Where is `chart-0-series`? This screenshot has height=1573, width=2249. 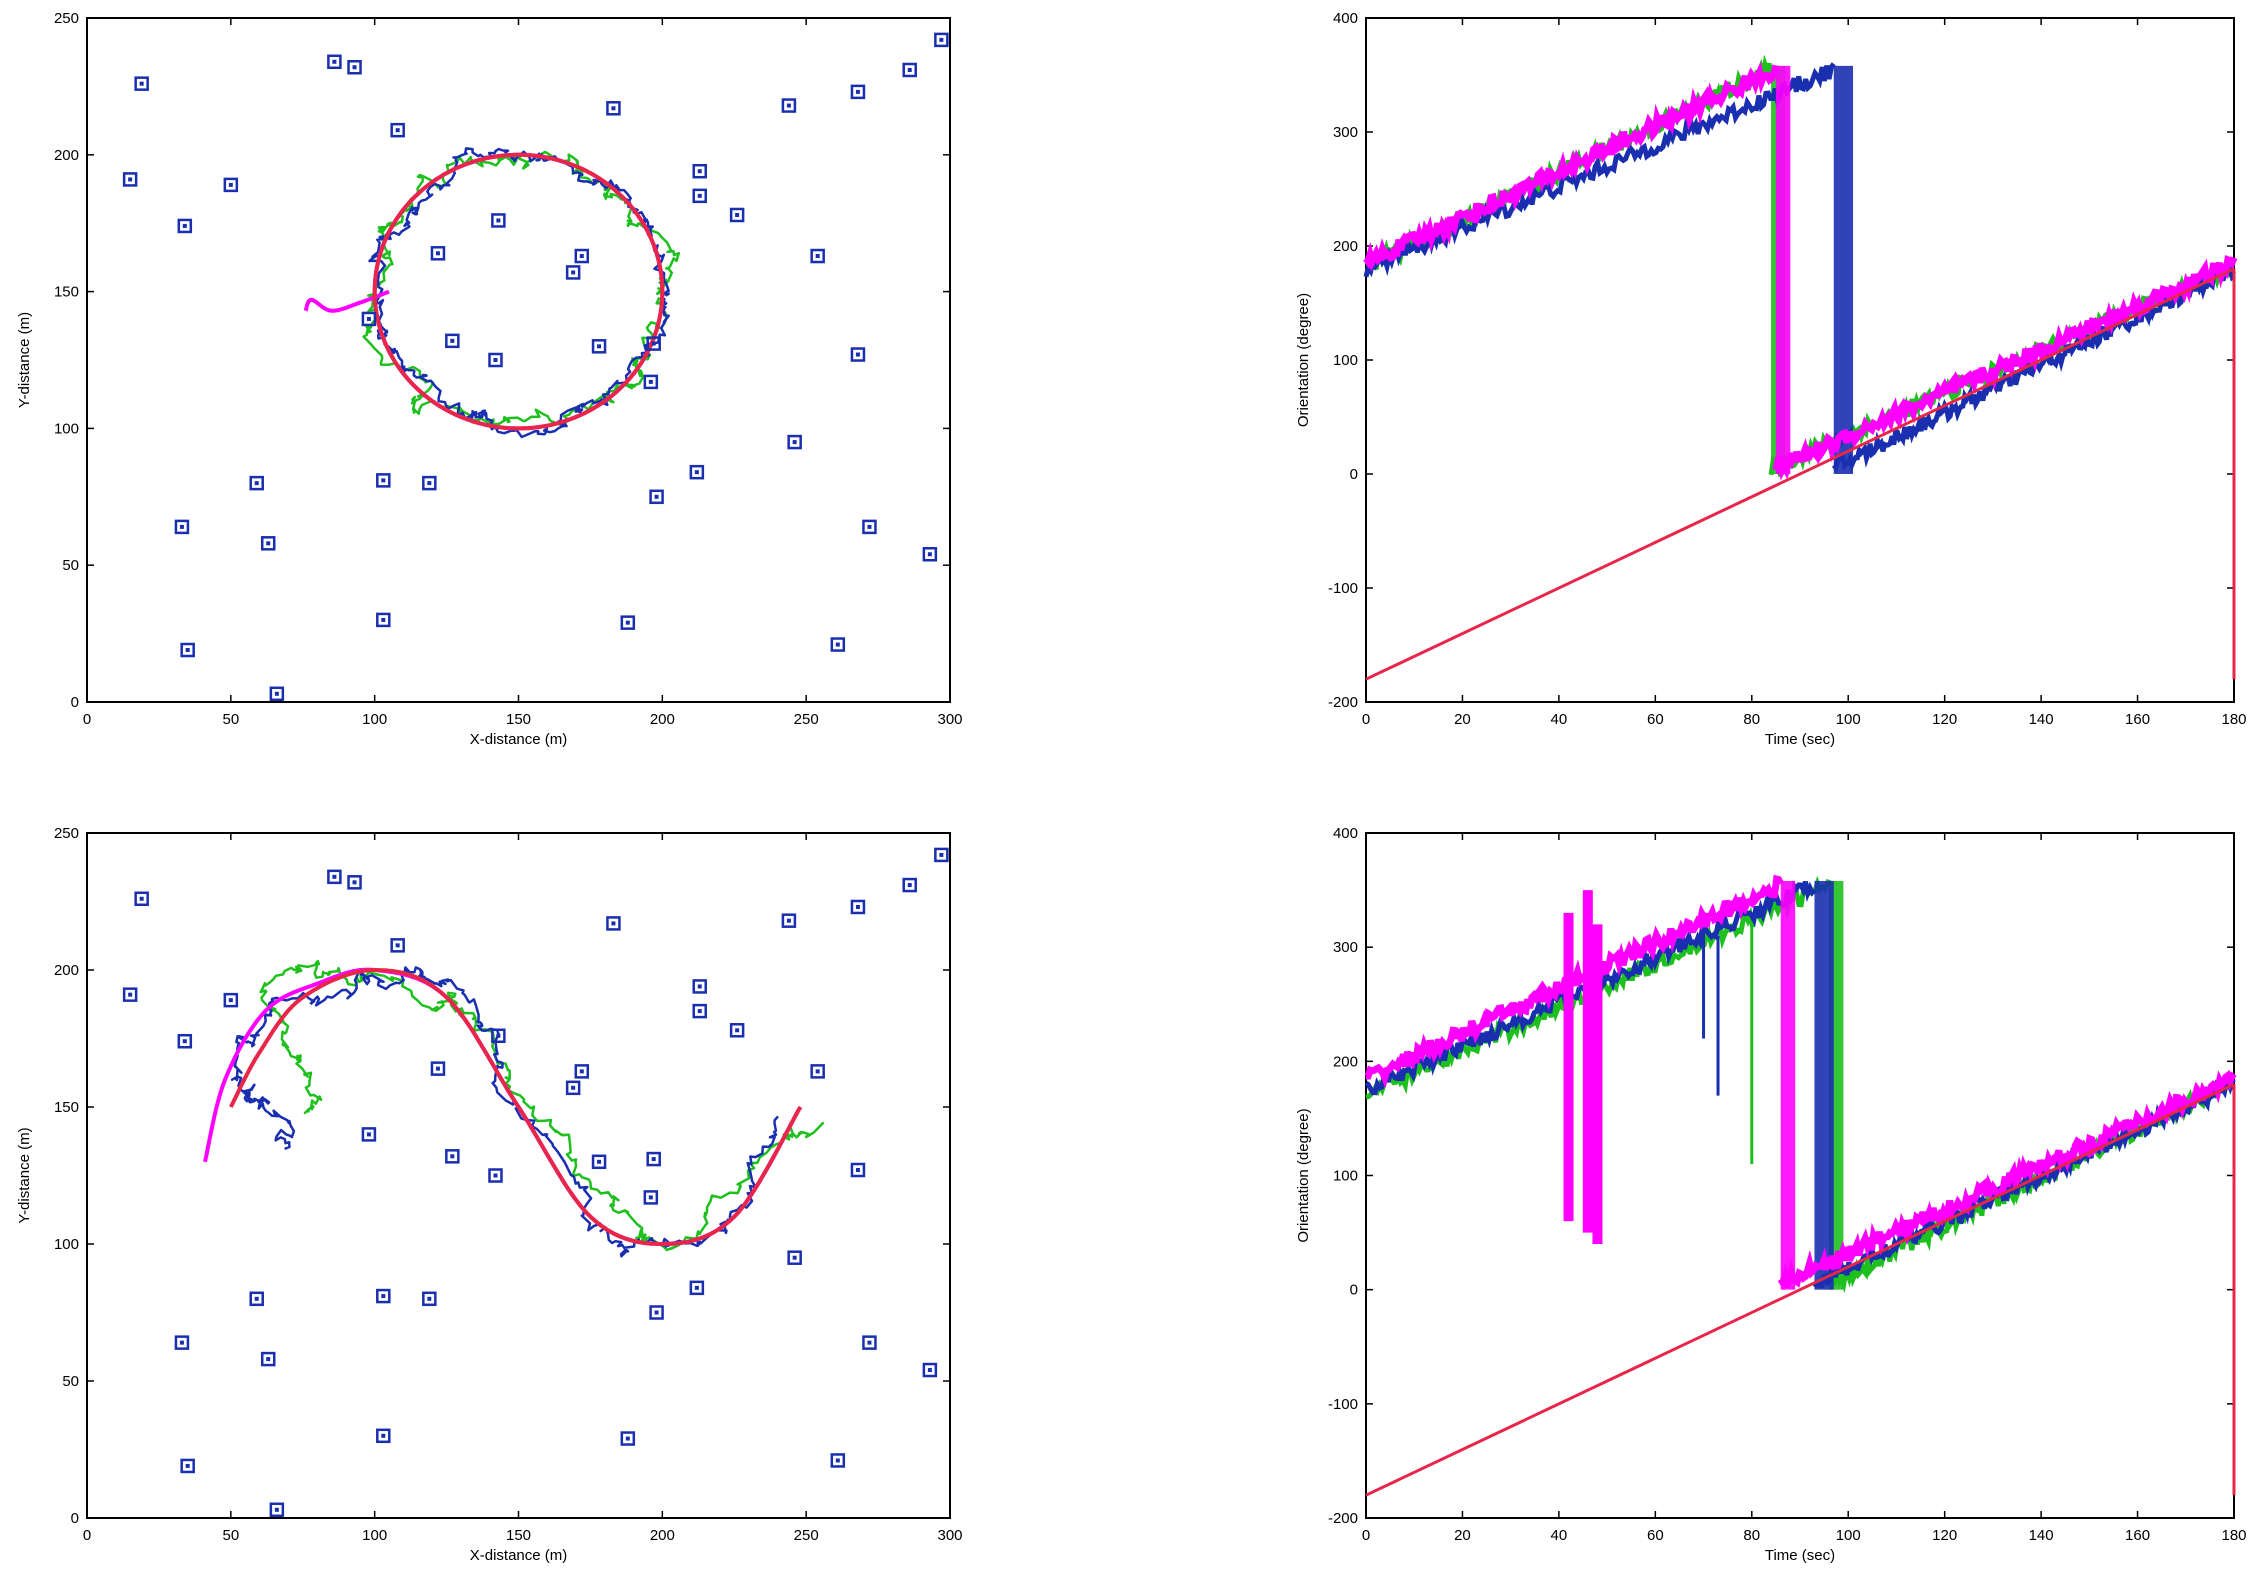
chart-0-series is located at coordinates (492, 293).